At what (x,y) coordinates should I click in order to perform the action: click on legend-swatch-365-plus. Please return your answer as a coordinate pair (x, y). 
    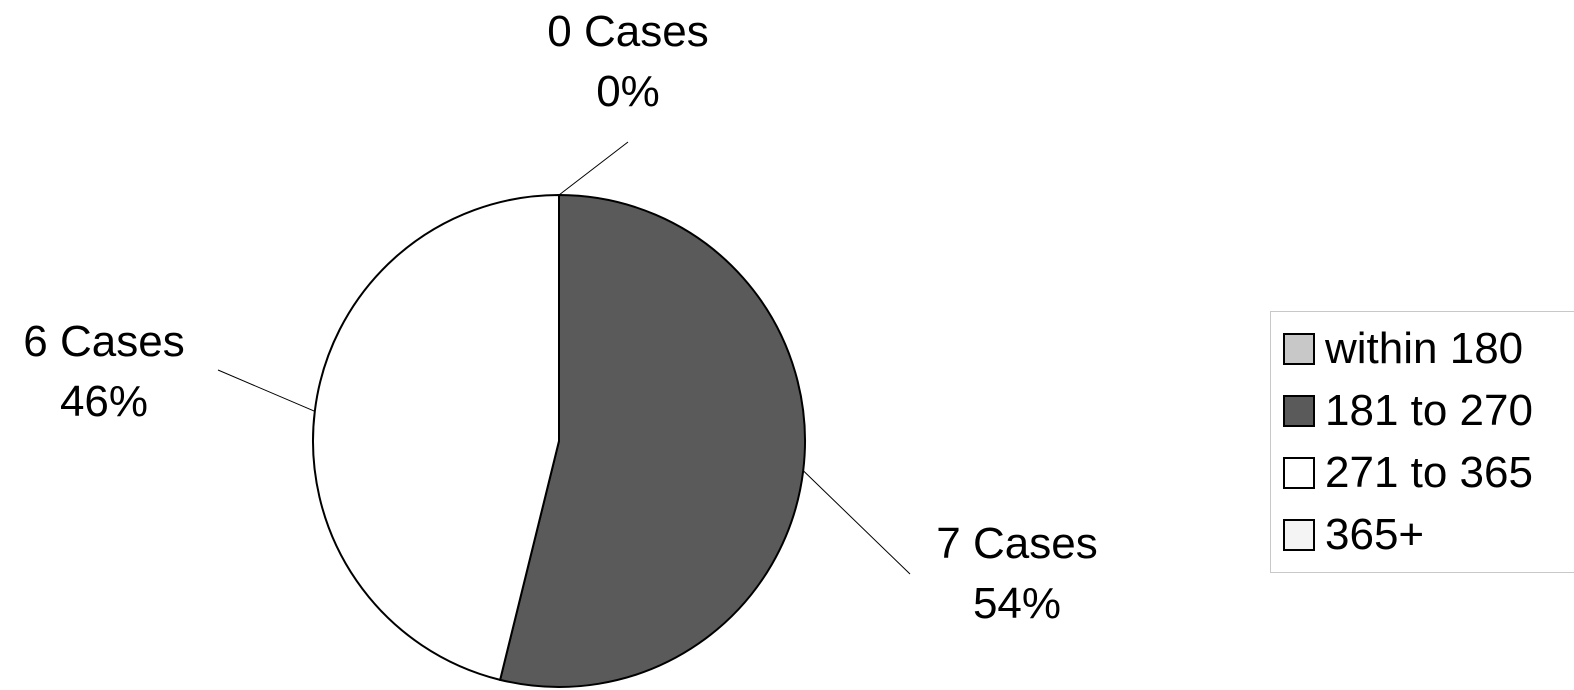
    Looking at the image, I should click on (1299, 535).